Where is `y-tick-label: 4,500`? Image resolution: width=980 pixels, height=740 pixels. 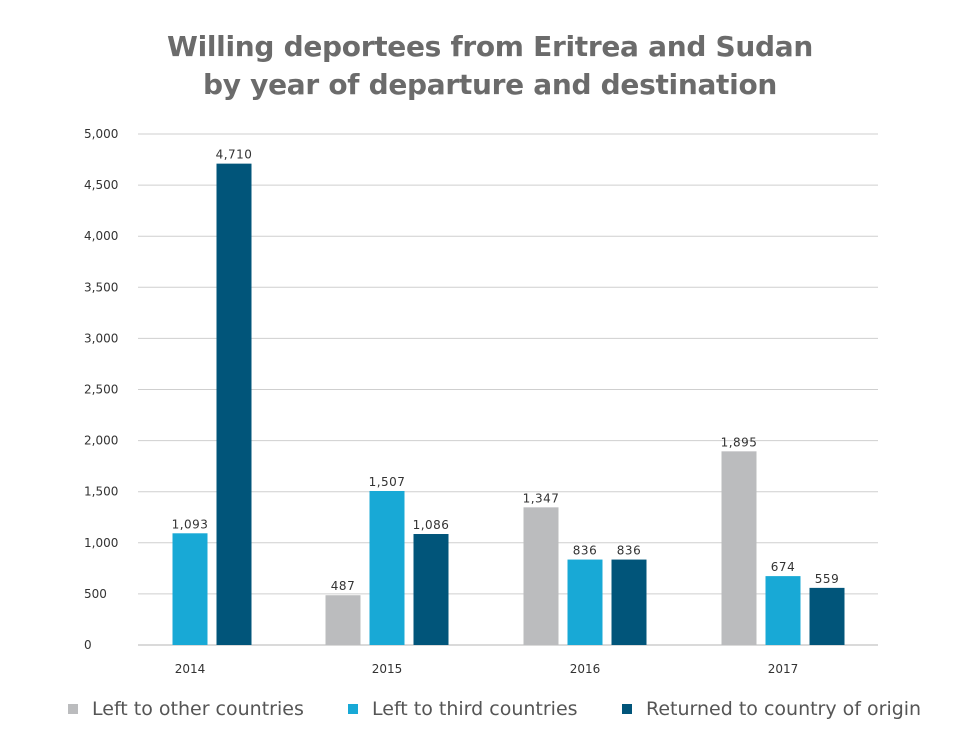 y-tick-label: 4,500 is located at coordinates (101, 185).